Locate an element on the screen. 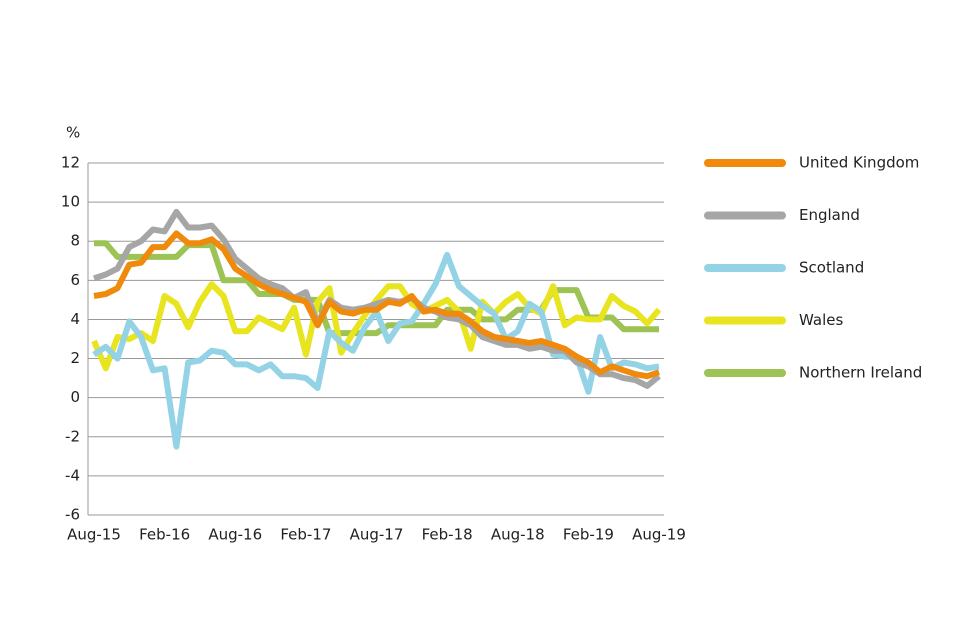  x-tick-label: Aug-19 is located at coordinates (659, 535).